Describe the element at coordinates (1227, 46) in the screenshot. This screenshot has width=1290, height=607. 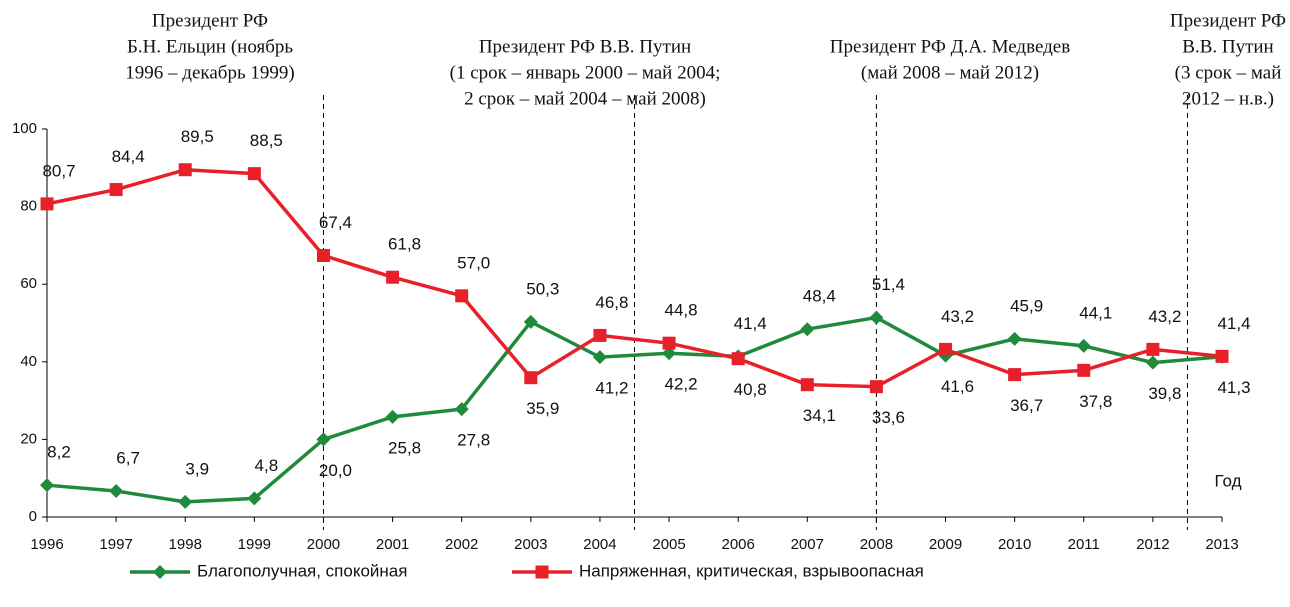
I see `annotation: В.В. Путин` at that location.